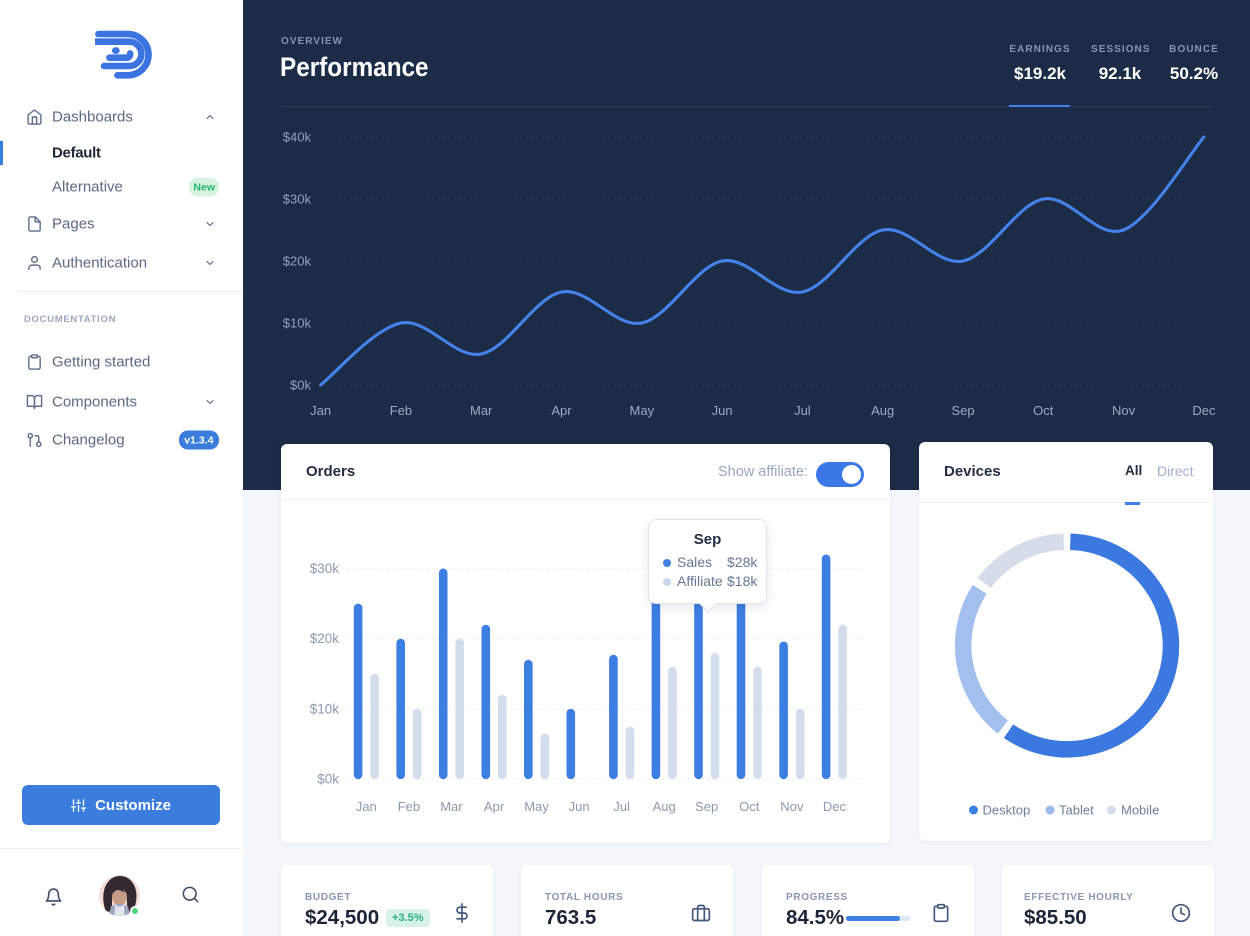 This screenshot has height=936, width=1250. What do you see at coordinates (1076, 810) in the screenshot?
I see `svg-text: Tablet` at bounding box center [1076, 810].